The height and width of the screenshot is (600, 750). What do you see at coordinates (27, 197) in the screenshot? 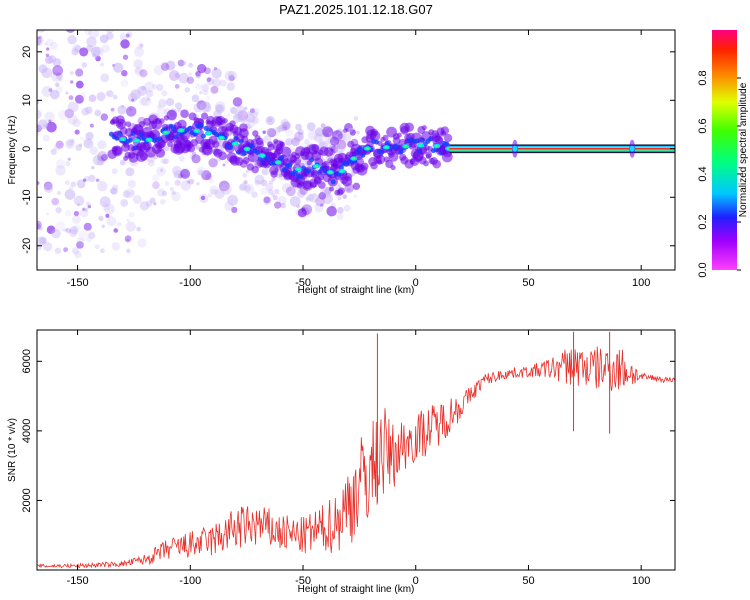
I see `y-tick-label: -10` at bounding box center [27, 197].